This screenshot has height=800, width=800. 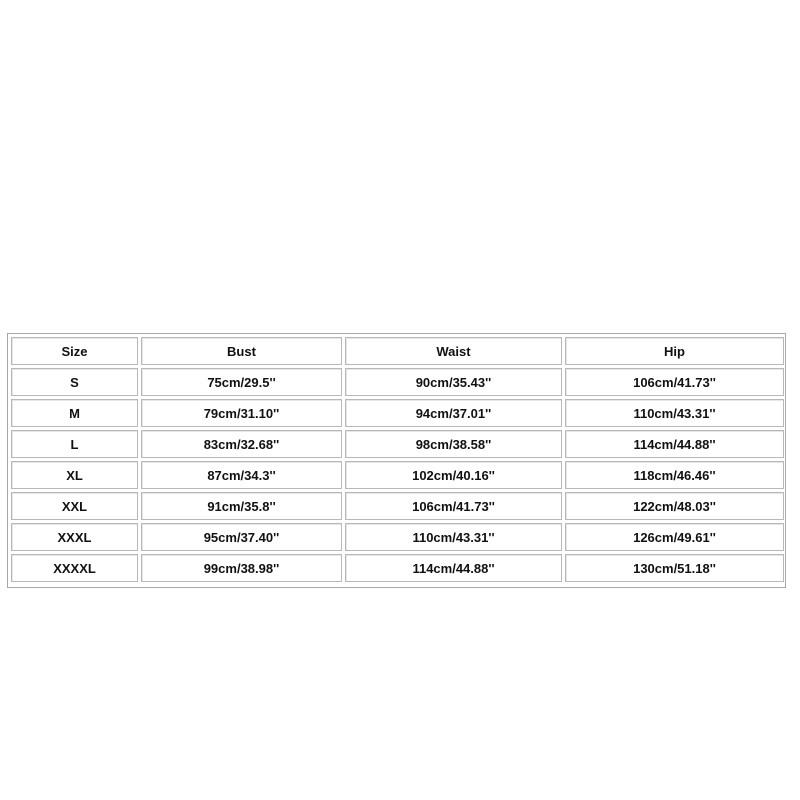 I want to click on cell-bust: 95cm/37.40'', so click(x=241, y=537).